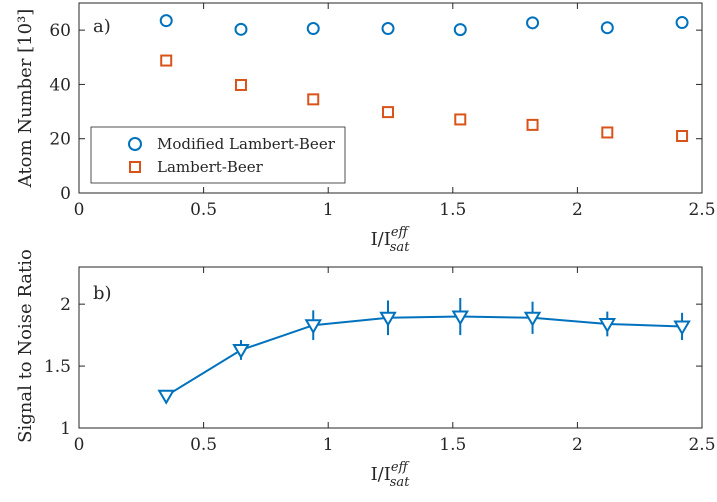 The width and height of the screenshot is (717, 502). What do you see at coordinates (701, 445) in the screenshot?
I see `panel-b-x-tick-label: 2.5` at bounding box center [701, 445].